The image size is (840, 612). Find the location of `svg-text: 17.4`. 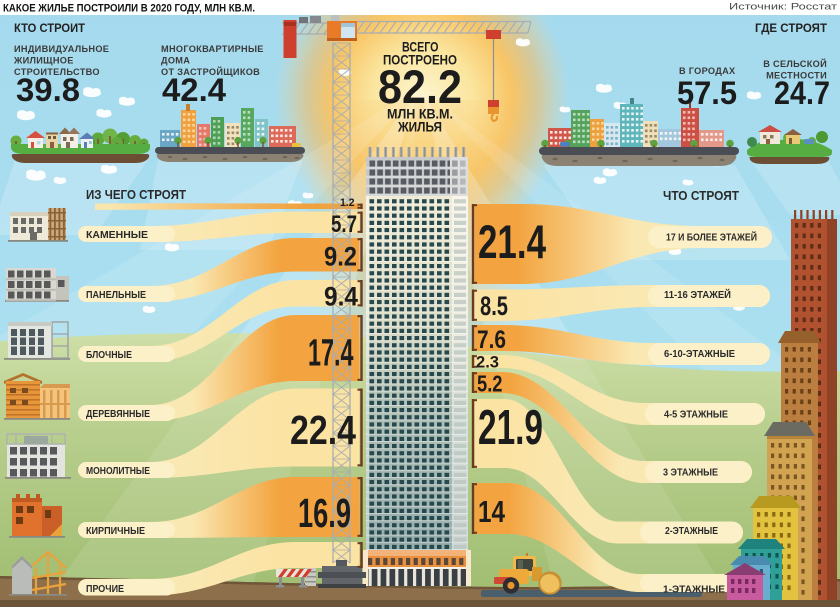

svg-text: 17.4 is located at coordinates (331, 354).